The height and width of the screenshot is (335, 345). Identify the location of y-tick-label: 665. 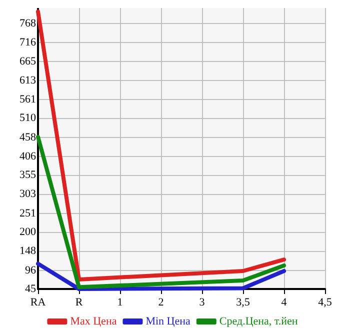
(28, 61).